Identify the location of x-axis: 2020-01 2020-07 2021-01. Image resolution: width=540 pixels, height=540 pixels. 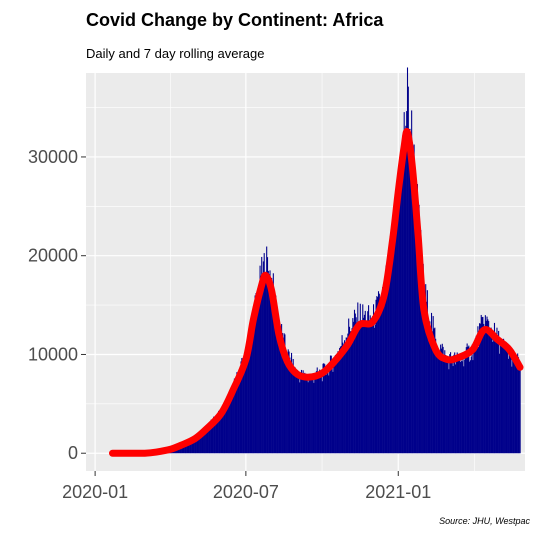
(246, 486).